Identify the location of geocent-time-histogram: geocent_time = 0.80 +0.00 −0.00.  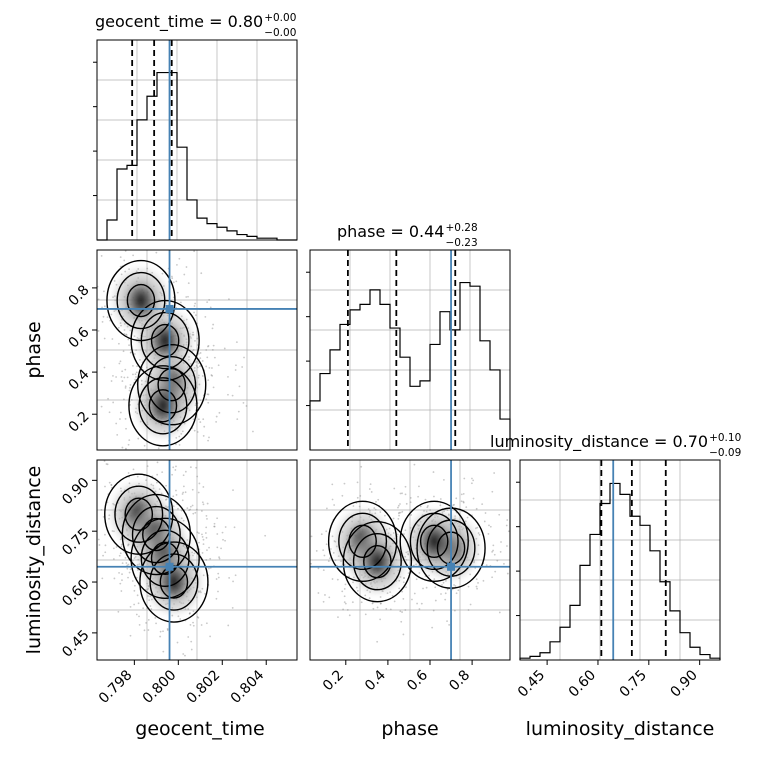
(195, 126).